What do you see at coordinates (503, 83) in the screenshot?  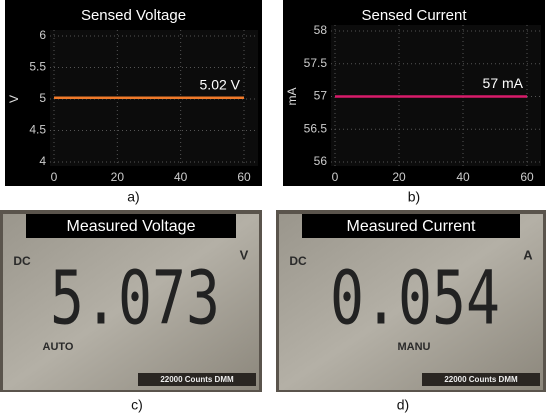 I see `annotation: 57 mA` at bounding box center [503, 83].